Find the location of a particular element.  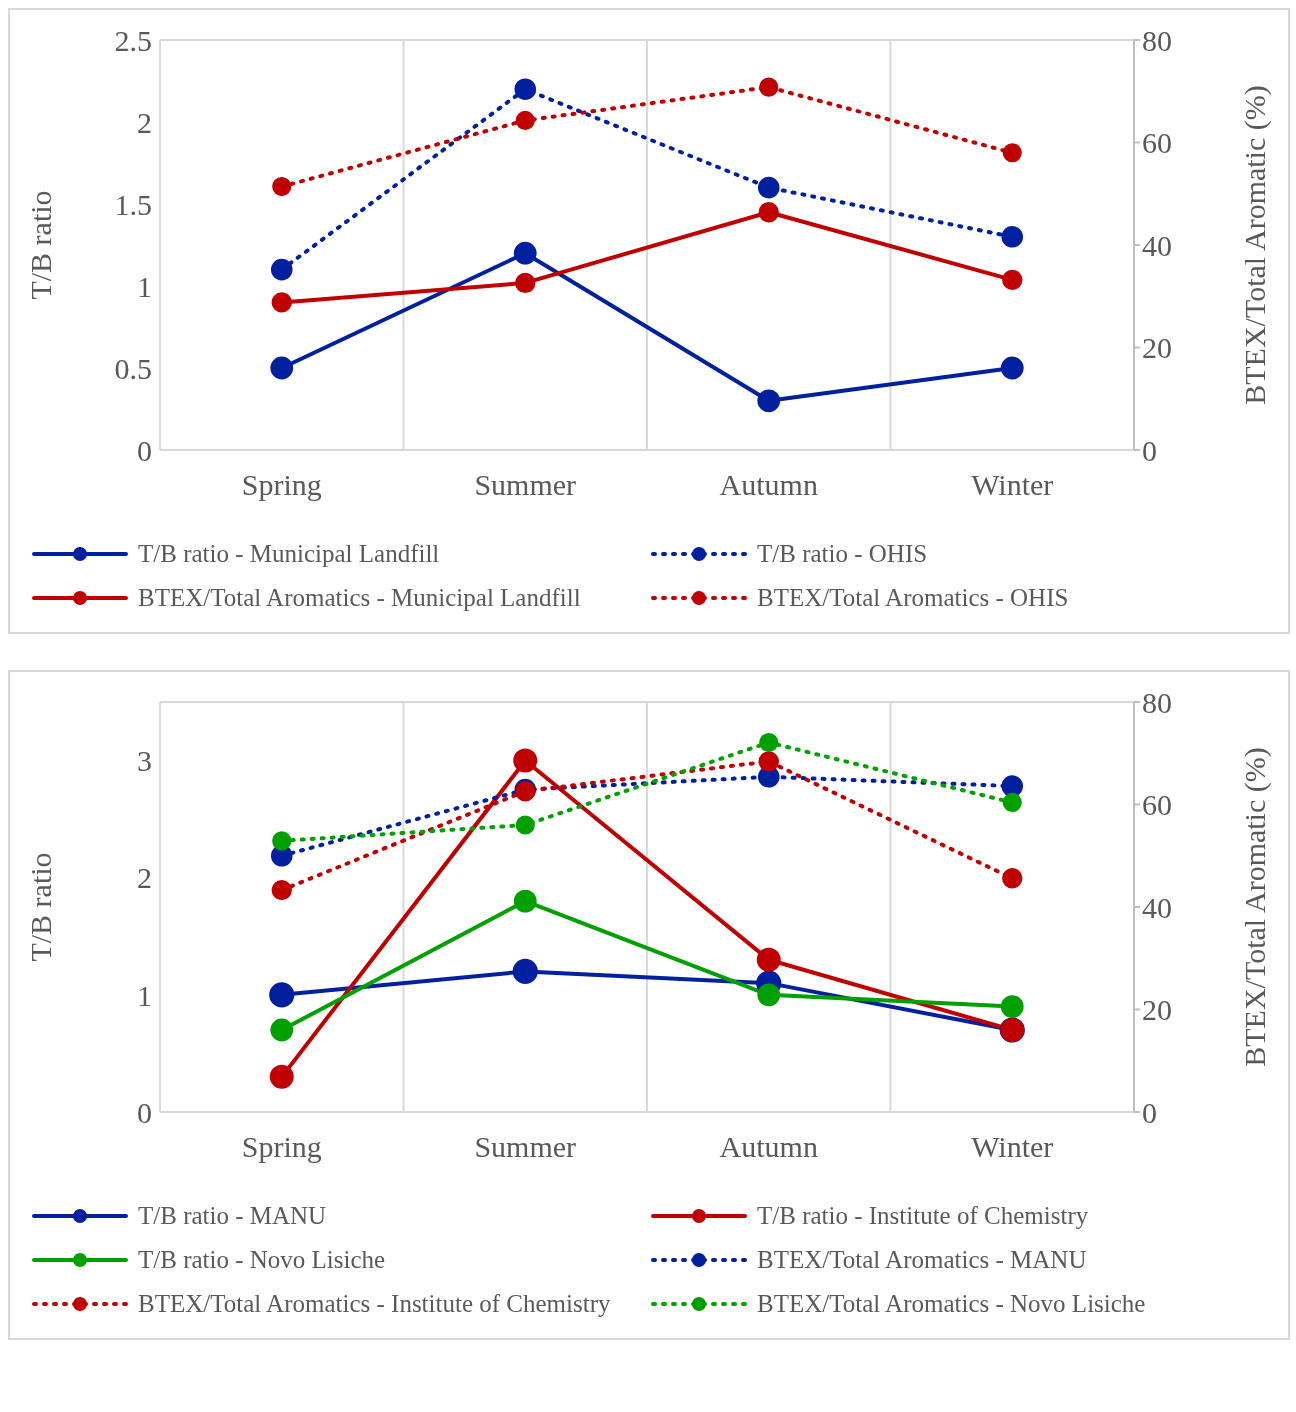

legend-label: T/B ratio - Novo Lisiche is located at coordinates (262, 1260).